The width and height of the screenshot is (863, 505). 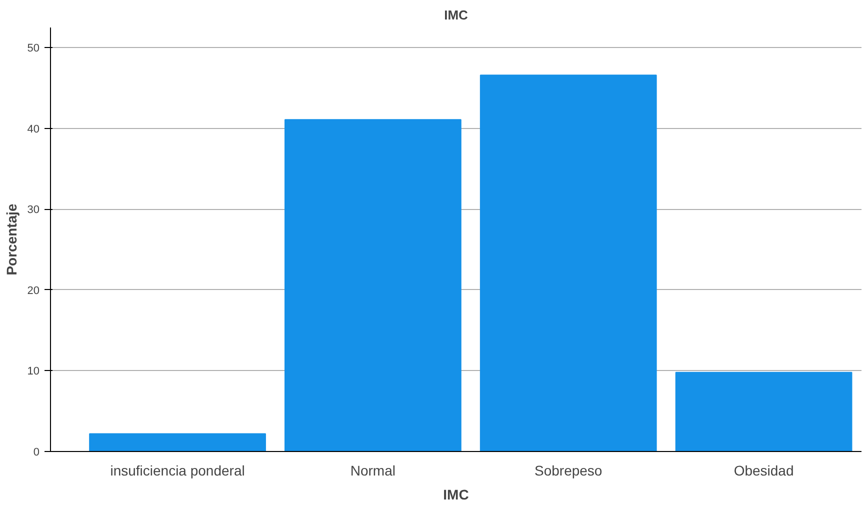 I want to click on y-tick-label: 0, so click(x=36, y=452).